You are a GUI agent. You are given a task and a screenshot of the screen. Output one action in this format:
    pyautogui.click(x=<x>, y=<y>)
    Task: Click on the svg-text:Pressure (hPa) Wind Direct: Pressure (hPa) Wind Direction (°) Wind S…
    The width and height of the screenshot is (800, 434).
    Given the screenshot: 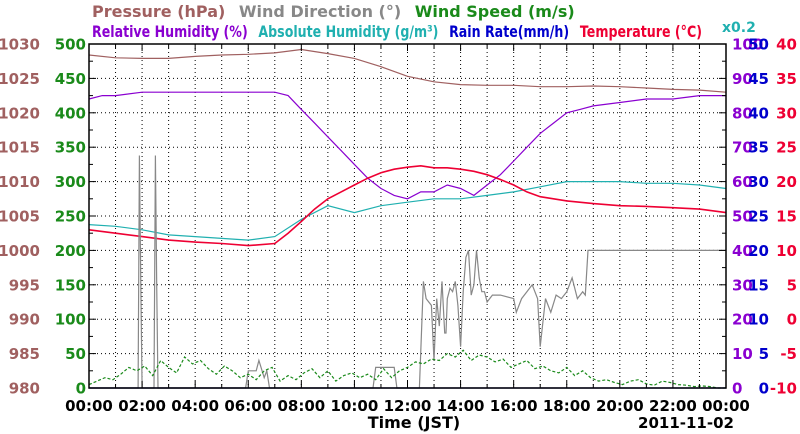 What is the action you would take?
    pyautogui.click(x=333, y=11)
    